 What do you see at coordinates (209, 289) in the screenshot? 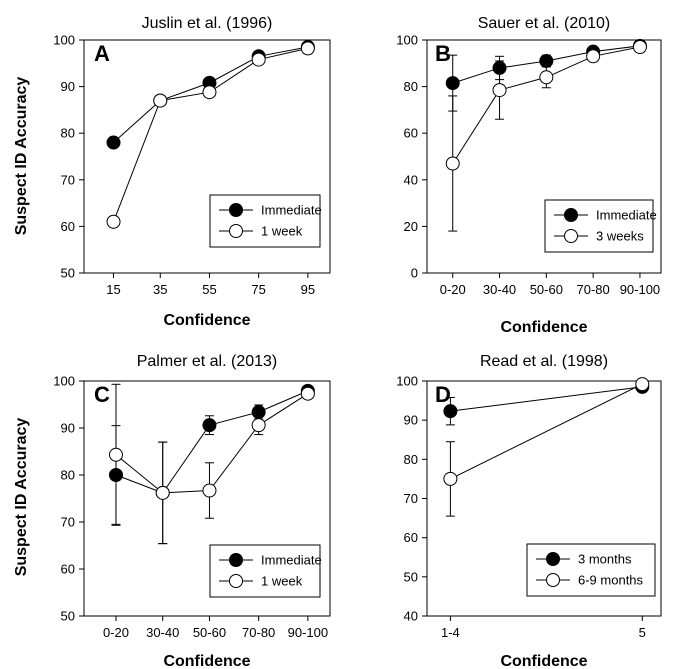
I see `x-tick-label: 55` at bounding box center [209, 289].